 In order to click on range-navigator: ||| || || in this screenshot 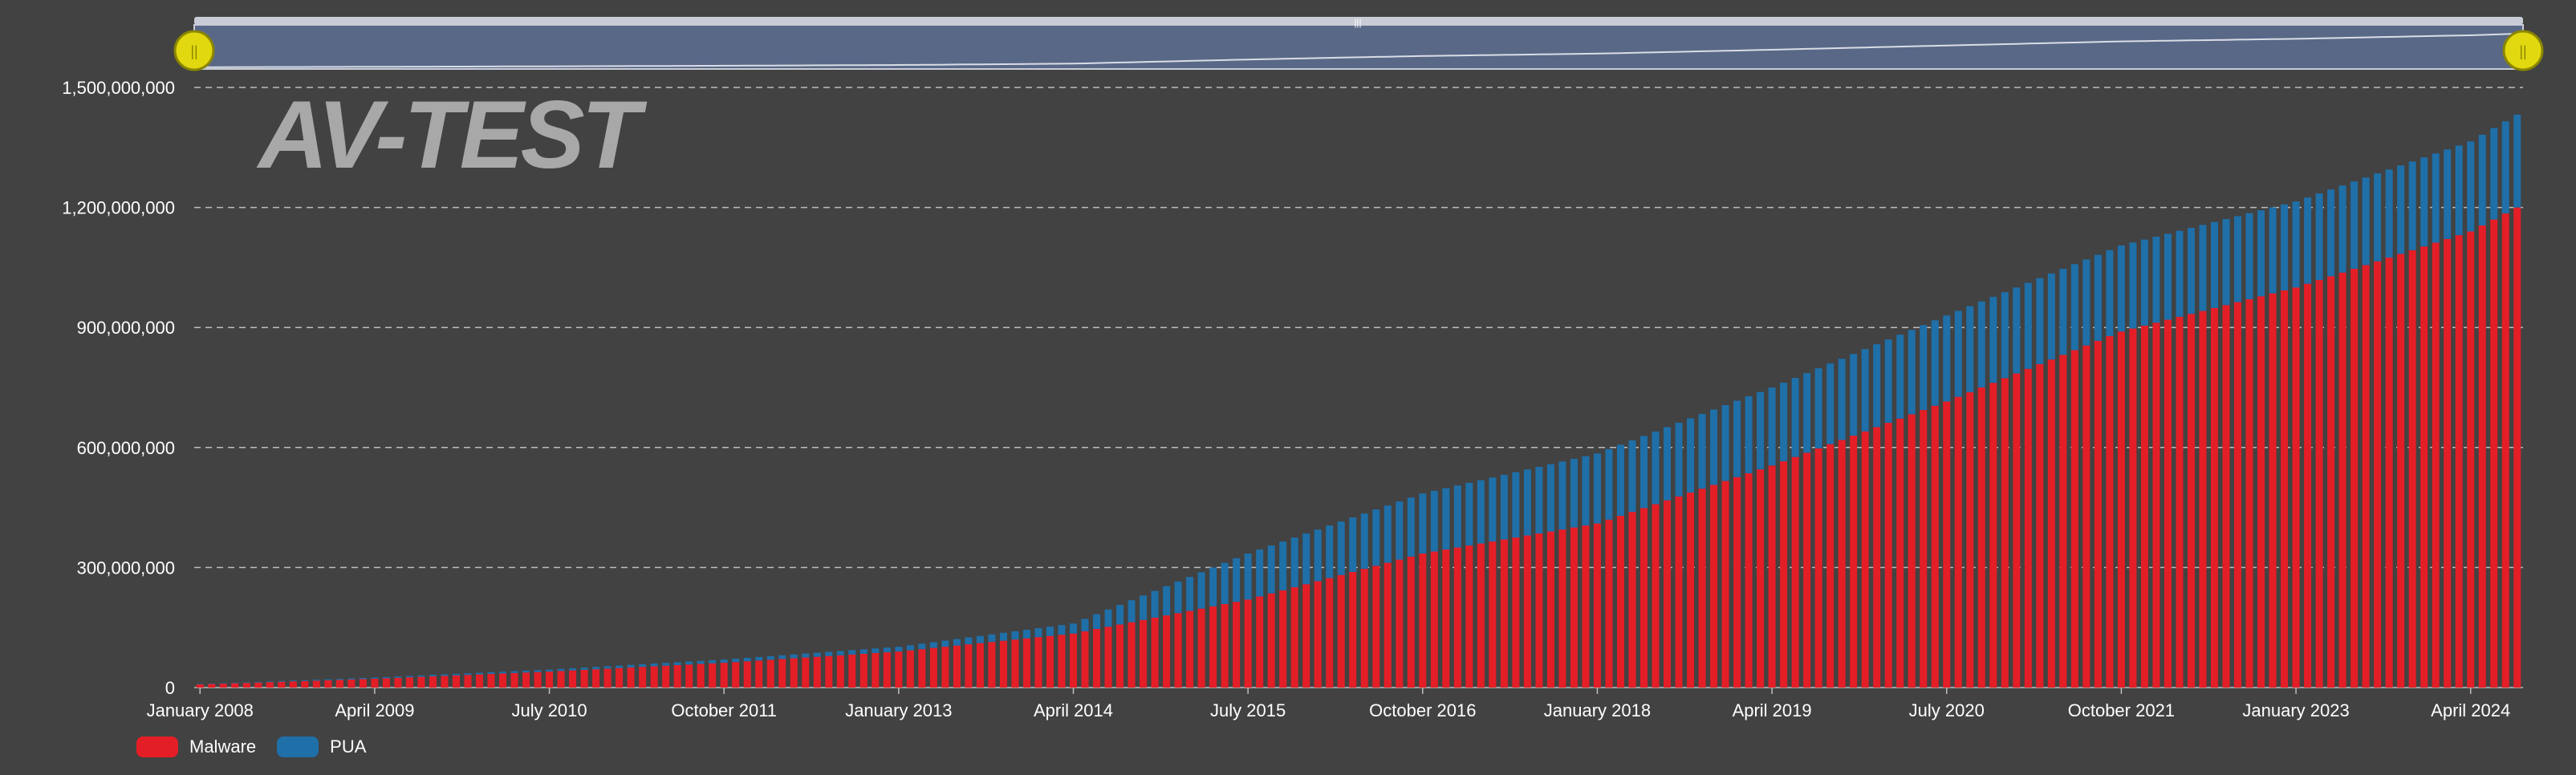, I will do `click(1358, 44)`.